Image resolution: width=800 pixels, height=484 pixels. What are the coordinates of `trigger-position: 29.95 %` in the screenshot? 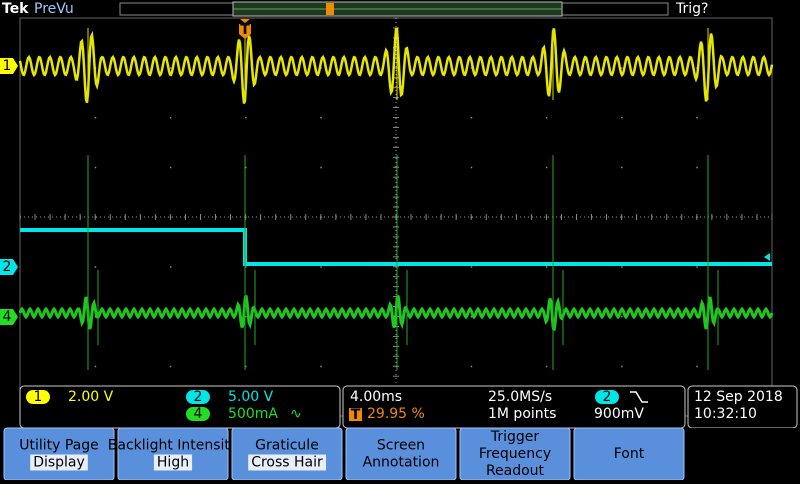 It's located at (396, 414).